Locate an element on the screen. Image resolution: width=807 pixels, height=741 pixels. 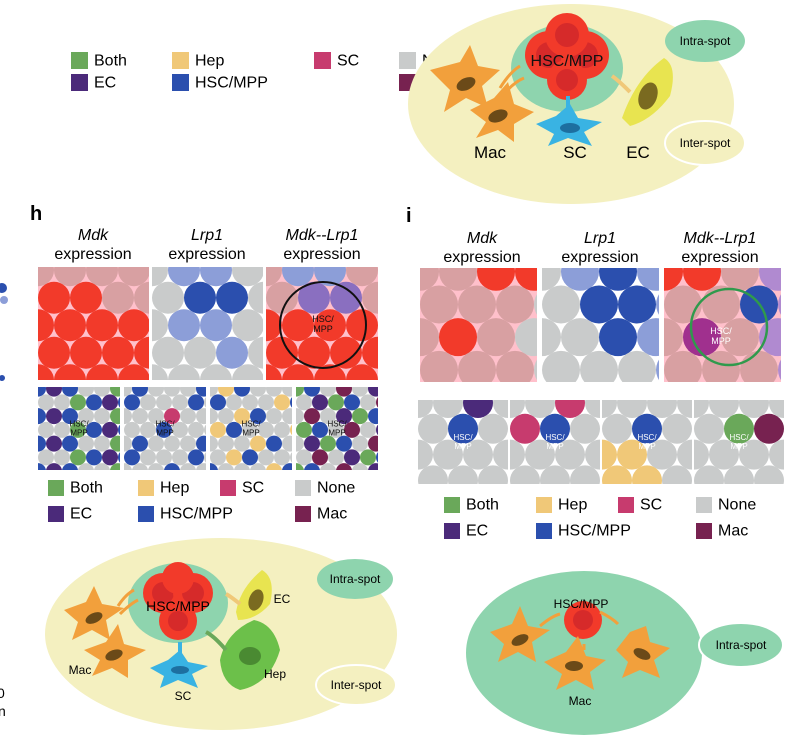
h-celltype-tile-2-label: HSC/MPP is located at coordinates (165, 429).